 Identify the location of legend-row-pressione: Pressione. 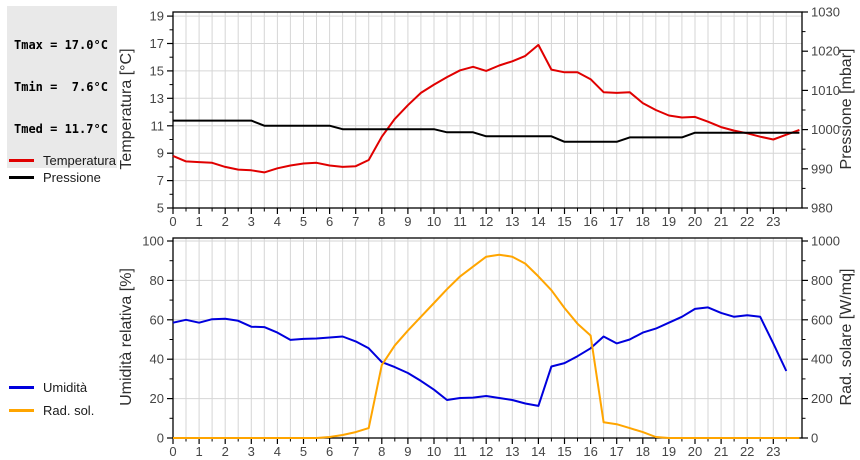
(62, 177).